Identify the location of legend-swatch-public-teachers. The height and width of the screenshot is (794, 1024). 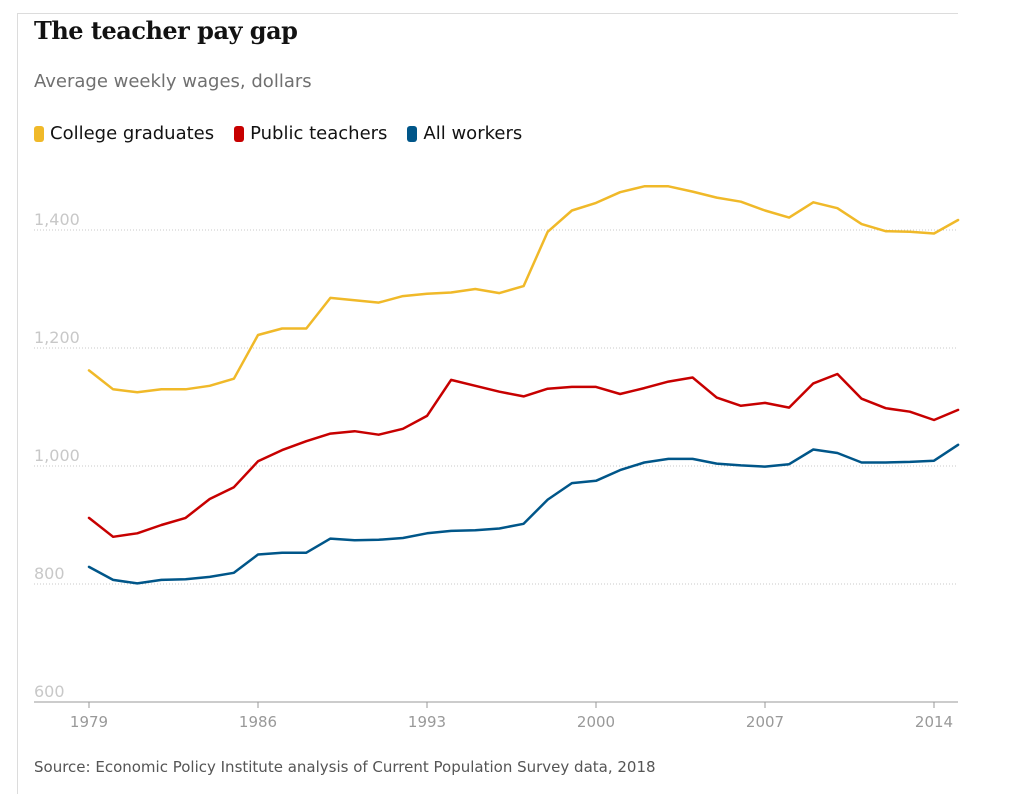
(239, 133).